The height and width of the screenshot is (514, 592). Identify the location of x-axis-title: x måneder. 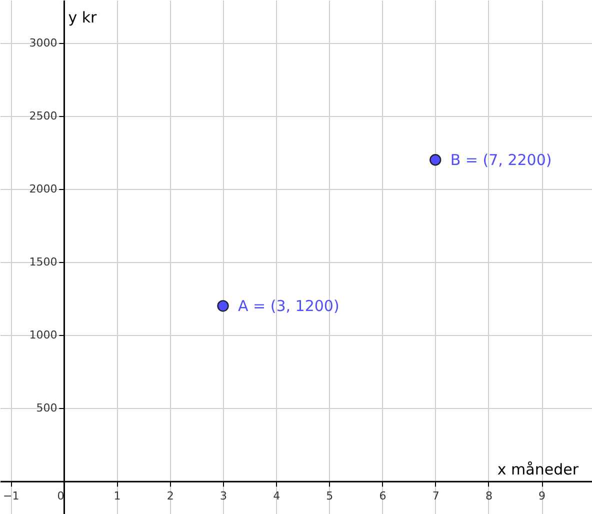
(538, 469).